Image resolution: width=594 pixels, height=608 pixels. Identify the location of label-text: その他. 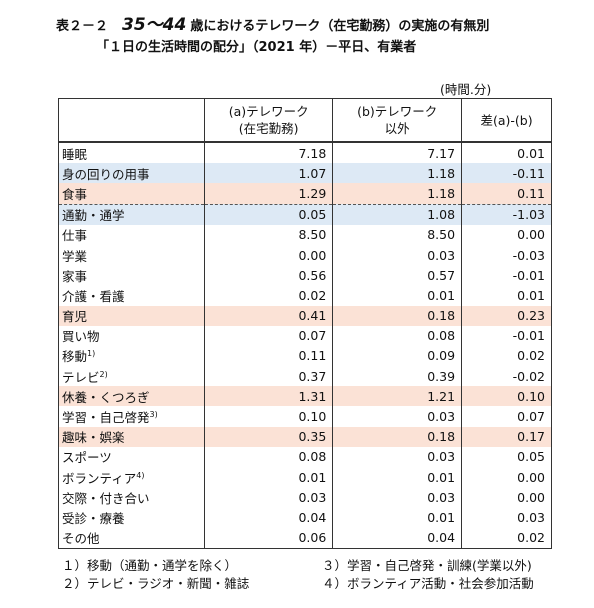
(81, 539).